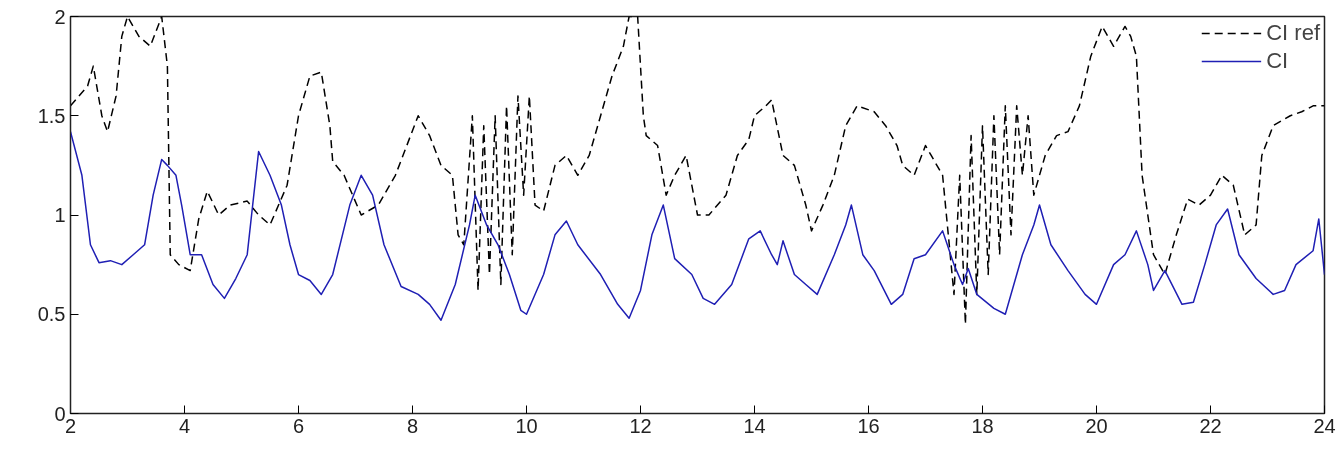 The height and width of the screenshot is (451, 1342). I want to click on x-tick-label: 10, so click(526, 425).